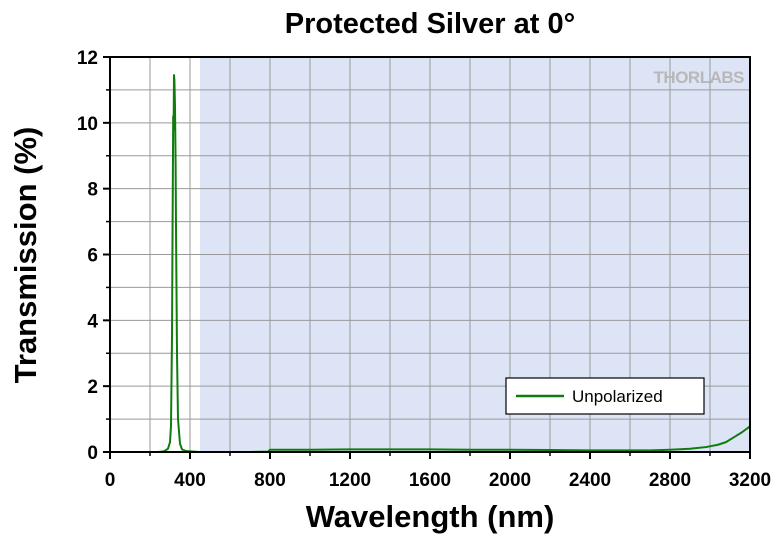  I want to click on y-tick-label: 12, so click(87, 58).